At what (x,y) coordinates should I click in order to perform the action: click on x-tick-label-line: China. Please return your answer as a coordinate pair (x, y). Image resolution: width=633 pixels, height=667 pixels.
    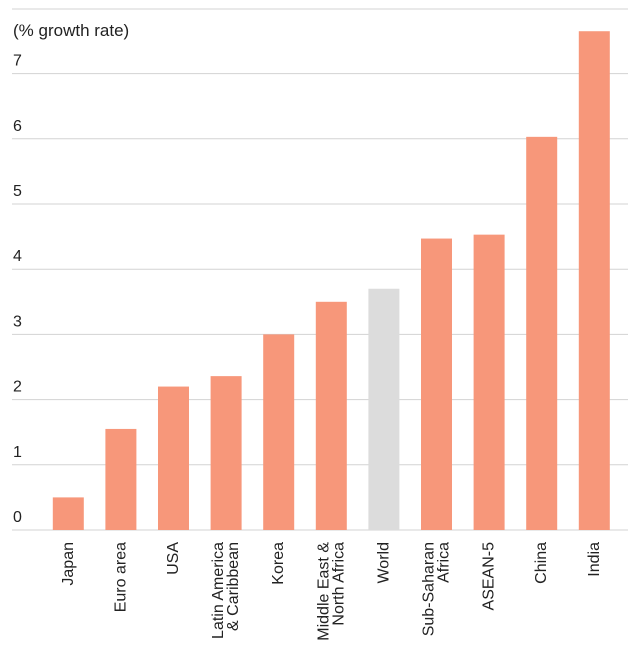
    Looking at the image, I should click on (541, 563).